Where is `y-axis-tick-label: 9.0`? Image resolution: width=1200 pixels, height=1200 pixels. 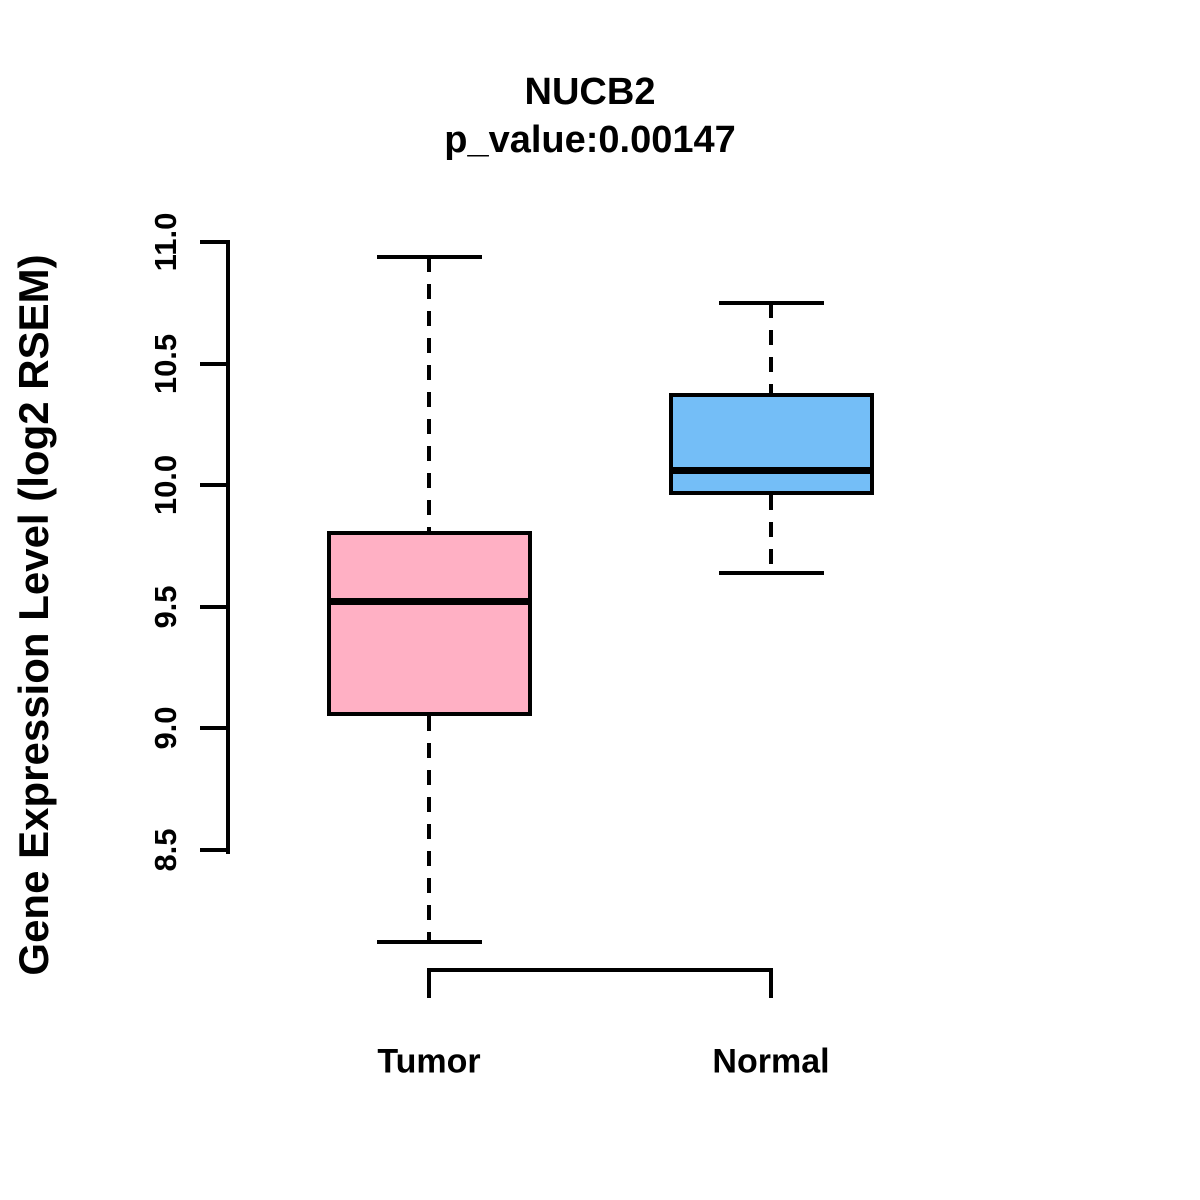 y-axis-tick-label: 9.0 is located at coordinates (165, 728).